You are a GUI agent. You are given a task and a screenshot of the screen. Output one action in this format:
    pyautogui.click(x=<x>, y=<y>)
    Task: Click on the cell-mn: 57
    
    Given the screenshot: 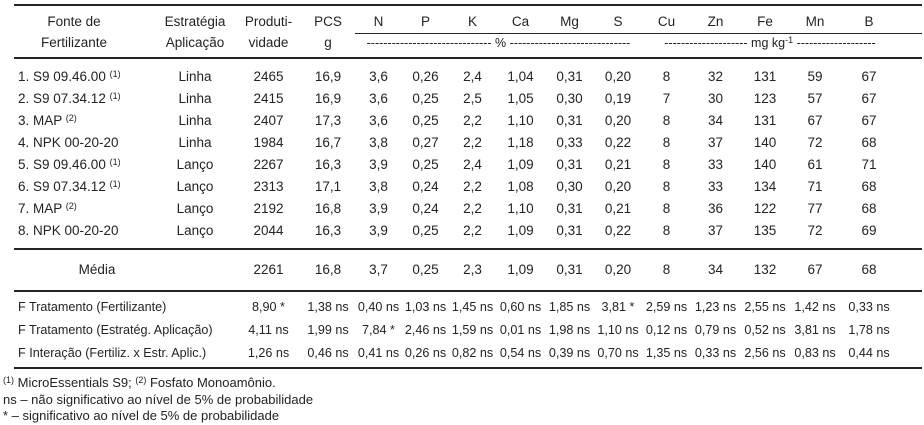 What is the action you would take?
    pyautogui.click(x=815, y=98)
    